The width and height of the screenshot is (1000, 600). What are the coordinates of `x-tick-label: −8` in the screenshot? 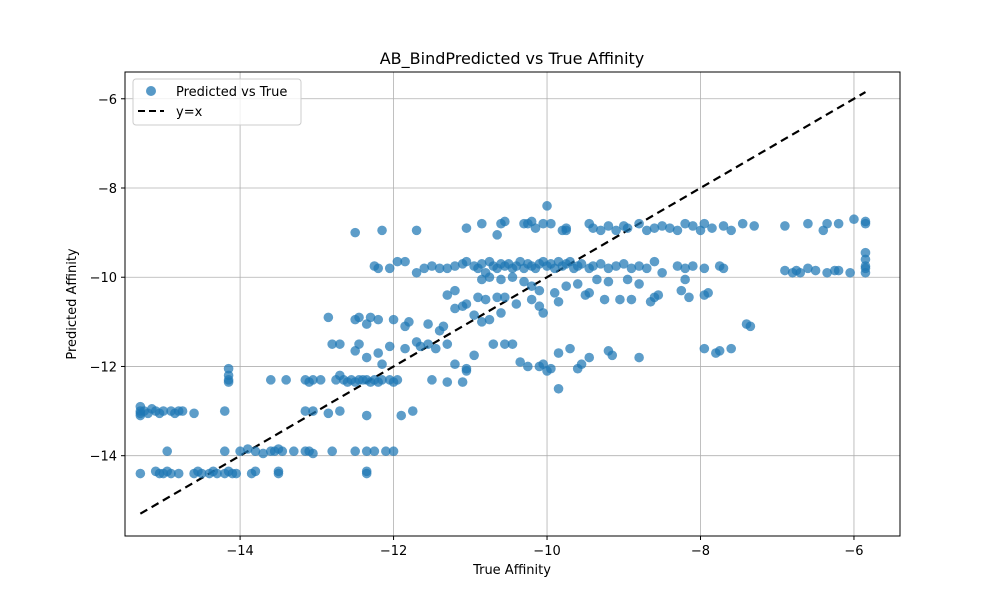 It's located at (700, 551).